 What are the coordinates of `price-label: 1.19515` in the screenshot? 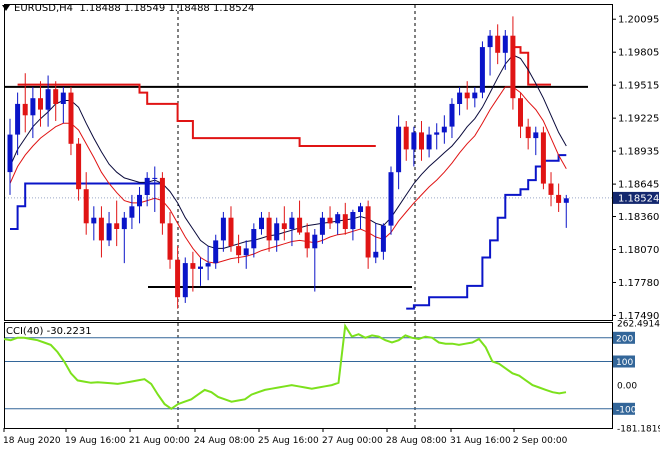 It's located at (638, 86).